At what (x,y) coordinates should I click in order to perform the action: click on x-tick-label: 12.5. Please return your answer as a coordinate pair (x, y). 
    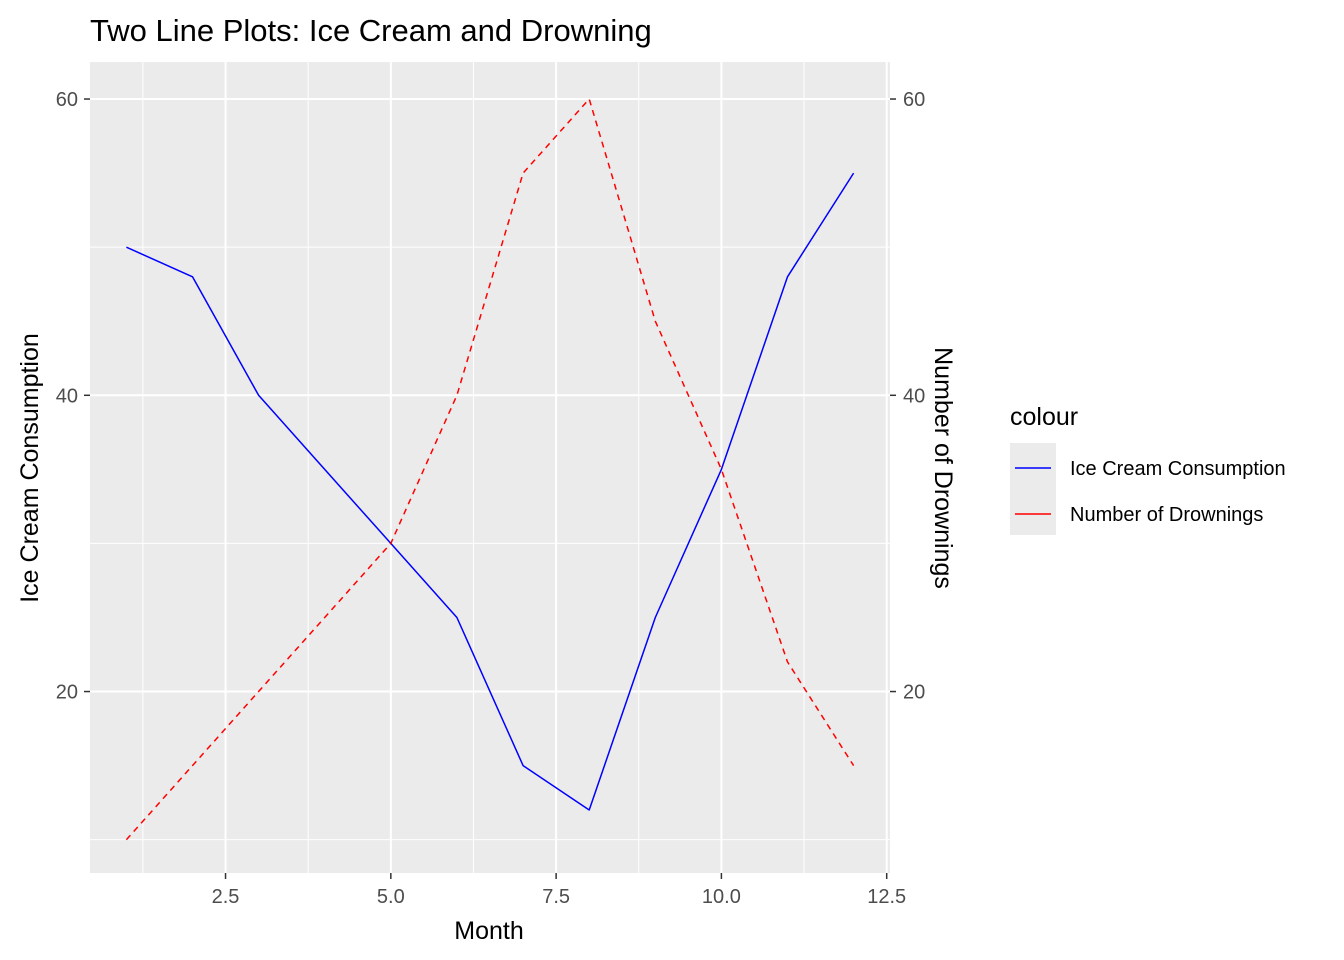
    Looking at the image, I should click on (886, 897).